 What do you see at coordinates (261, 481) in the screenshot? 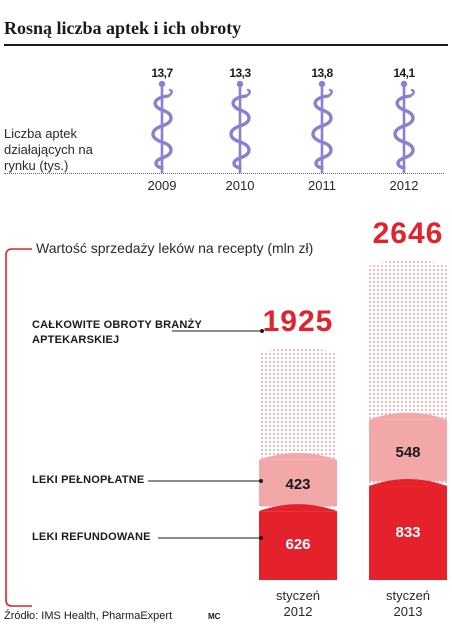
I see `leader-fullprice-dot` at bounding box center [261, 481].